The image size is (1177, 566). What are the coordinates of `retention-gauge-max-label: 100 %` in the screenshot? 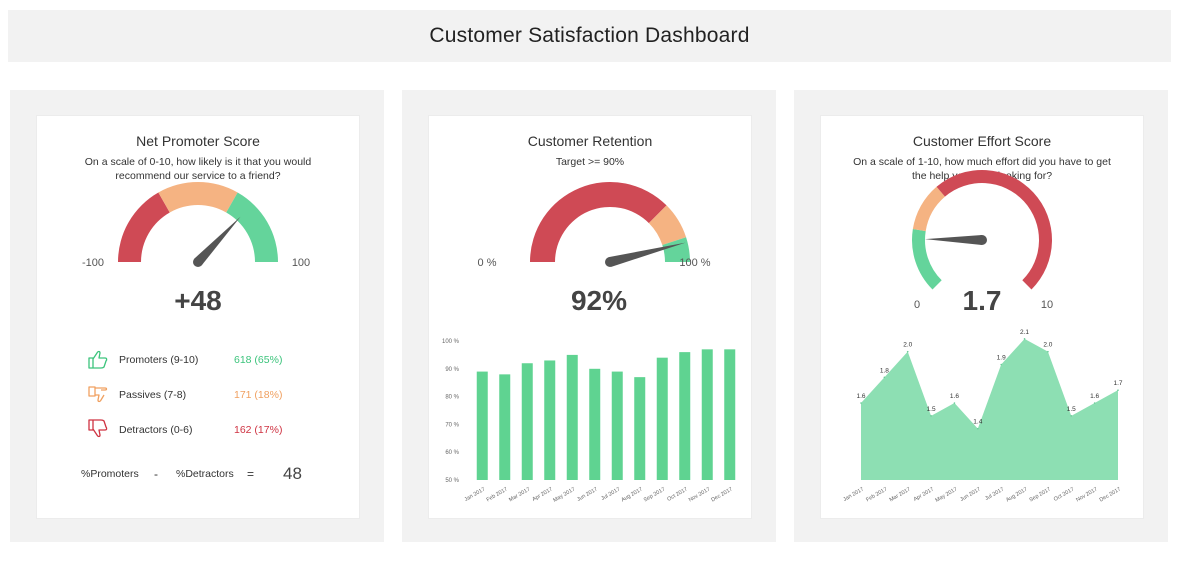 It's located at (694, 263).